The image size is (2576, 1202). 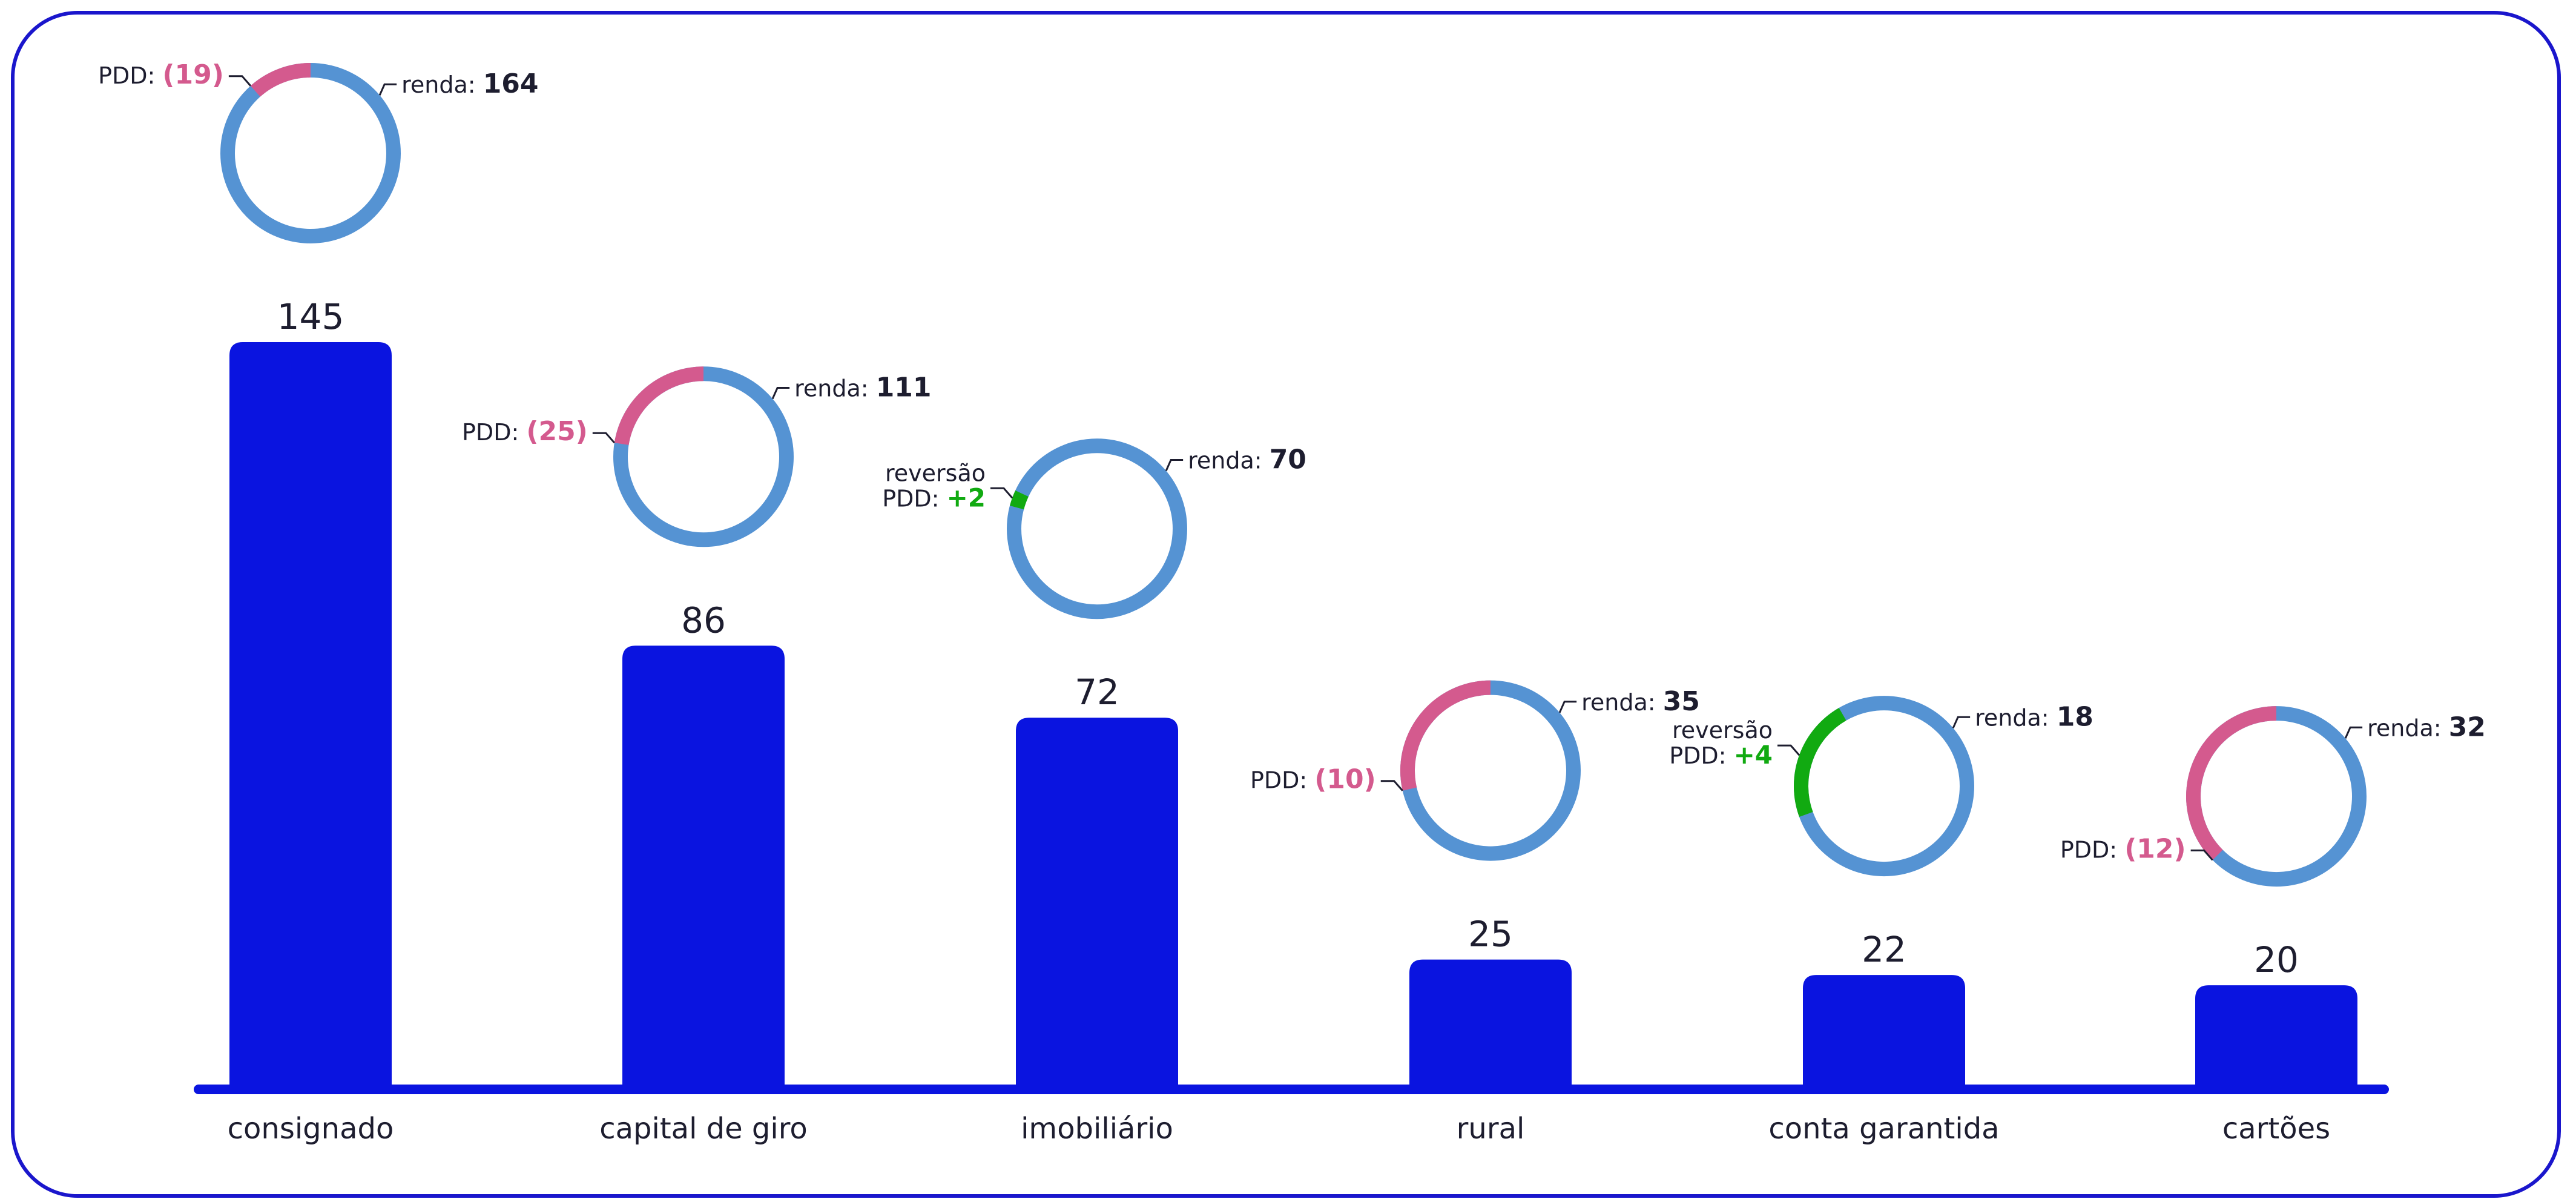 What do you see at coordinates (1753, 755) in the screenshot?
I see `pdd-value: +4` at bounding box center [1753, 755].